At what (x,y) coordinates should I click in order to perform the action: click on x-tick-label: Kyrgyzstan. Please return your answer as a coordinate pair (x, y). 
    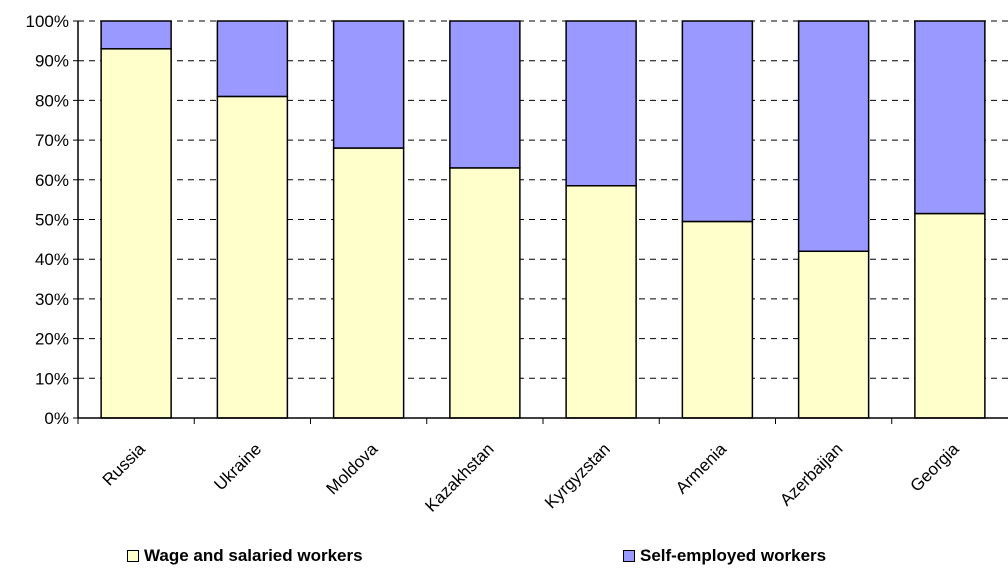
    Looking at the image, I should click on (577, 475).